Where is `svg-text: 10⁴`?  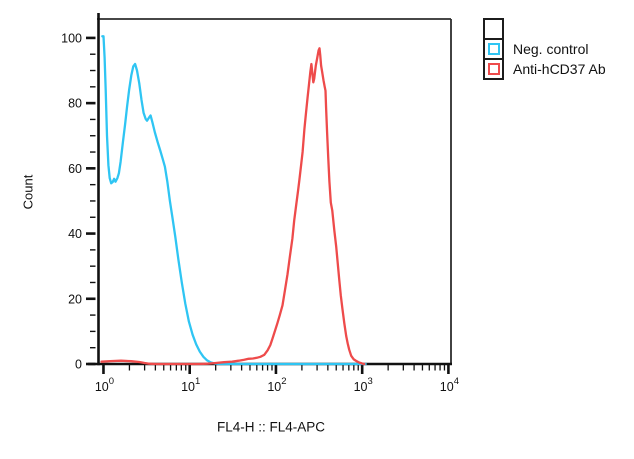 svg-text: 10⁴ is located at coordinates (449, 385).